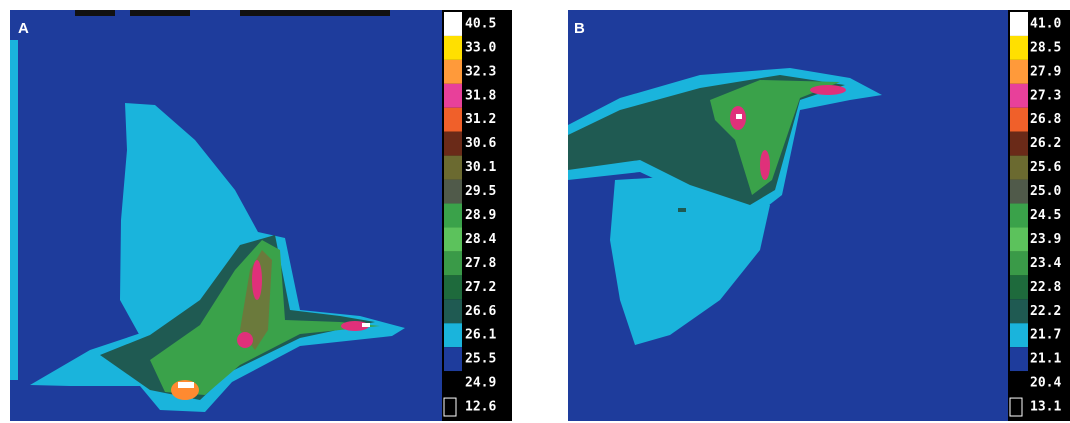  Describe the element at coordinates (480, 23) in the screenshot. I see `scale-label: 40.5` at that location.